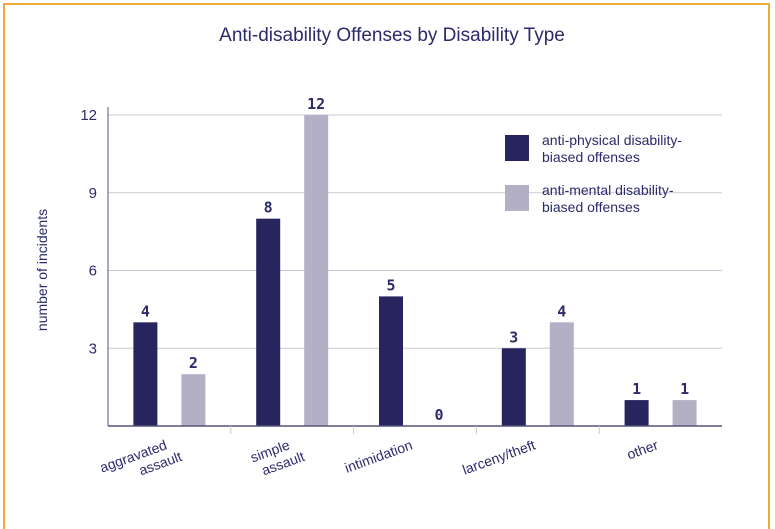  What do you see at coordinates (513, 337) in the screenshot?
I see `data-label: 3` at bounding box center [513, 337].